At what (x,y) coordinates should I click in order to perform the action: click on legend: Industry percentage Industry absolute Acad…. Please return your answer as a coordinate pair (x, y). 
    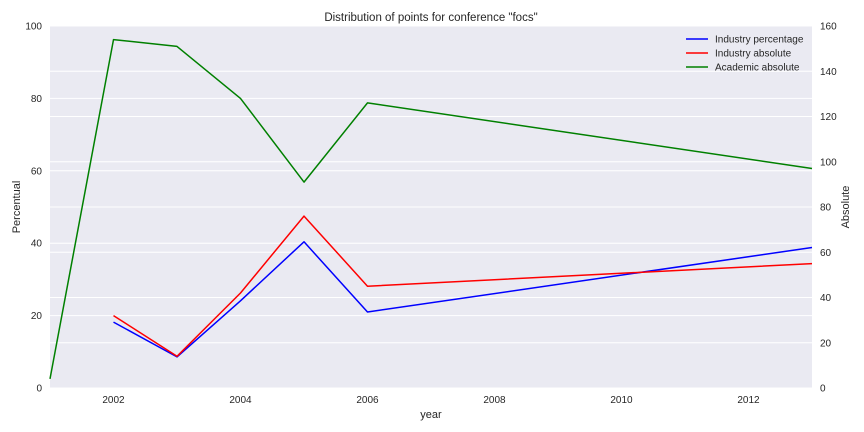
    Looking at the image, I should click on (745, 54).